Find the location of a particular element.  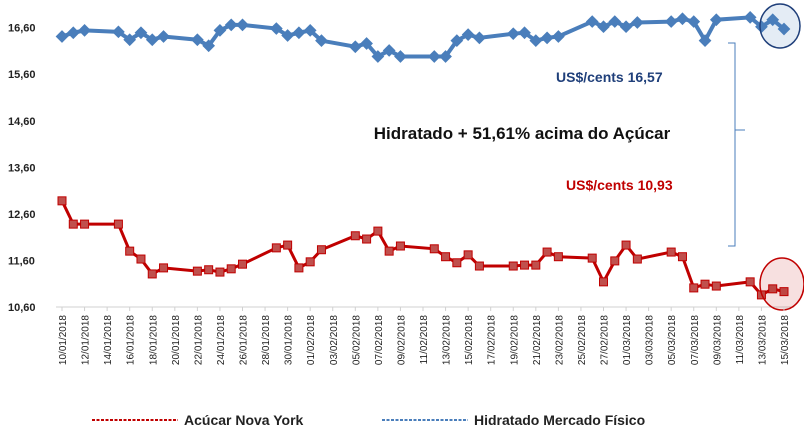

x-tick-label: 18/01/2018 is located at coordinates (153, 340).